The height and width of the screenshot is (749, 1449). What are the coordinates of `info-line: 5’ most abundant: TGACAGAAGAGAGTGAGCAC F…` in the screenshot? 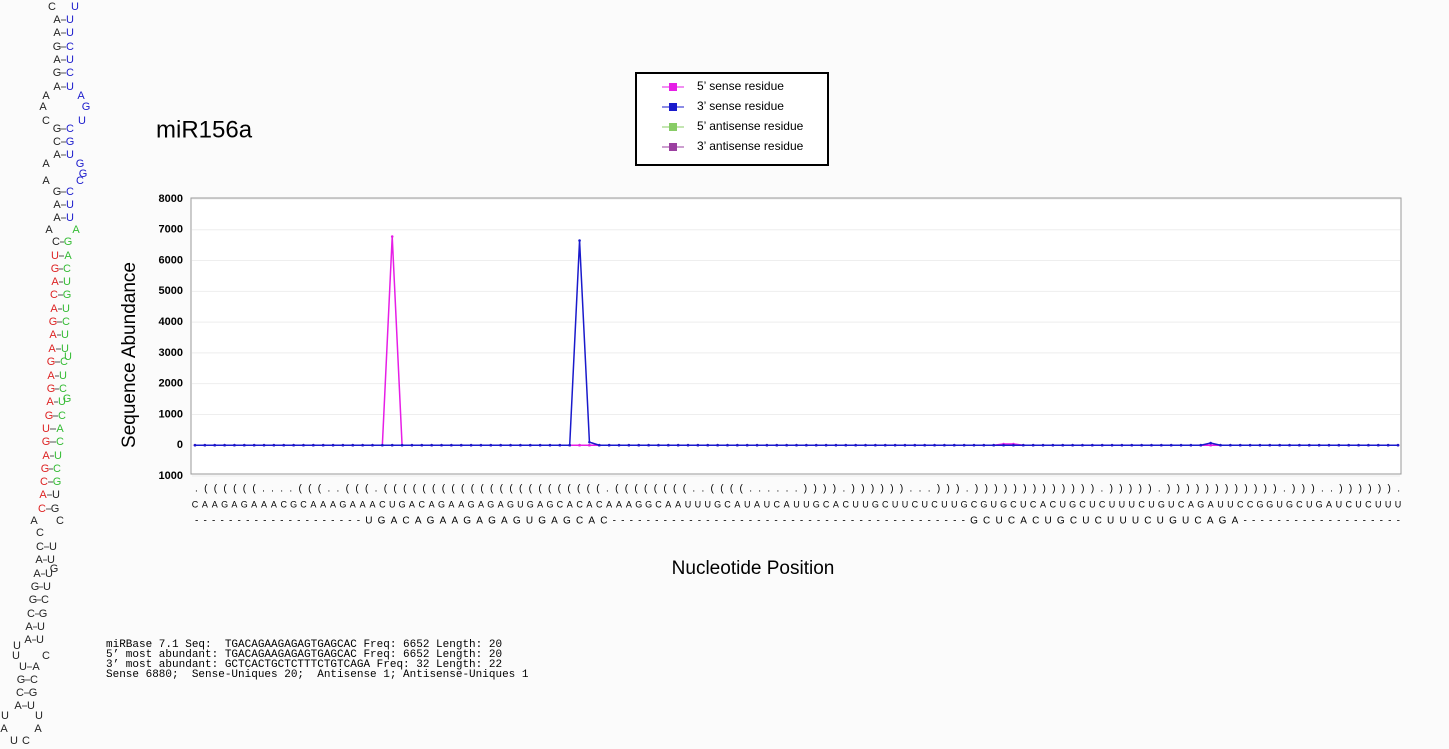 It's located at (304, 655).